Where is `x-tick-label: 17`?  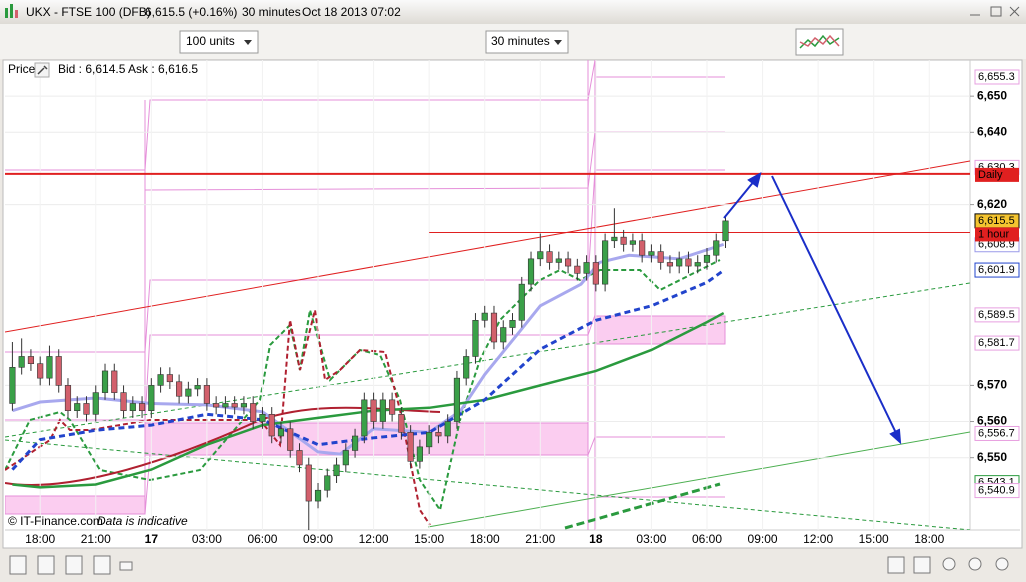
x-tick-label: 17 is located at coordinates (152, 539).